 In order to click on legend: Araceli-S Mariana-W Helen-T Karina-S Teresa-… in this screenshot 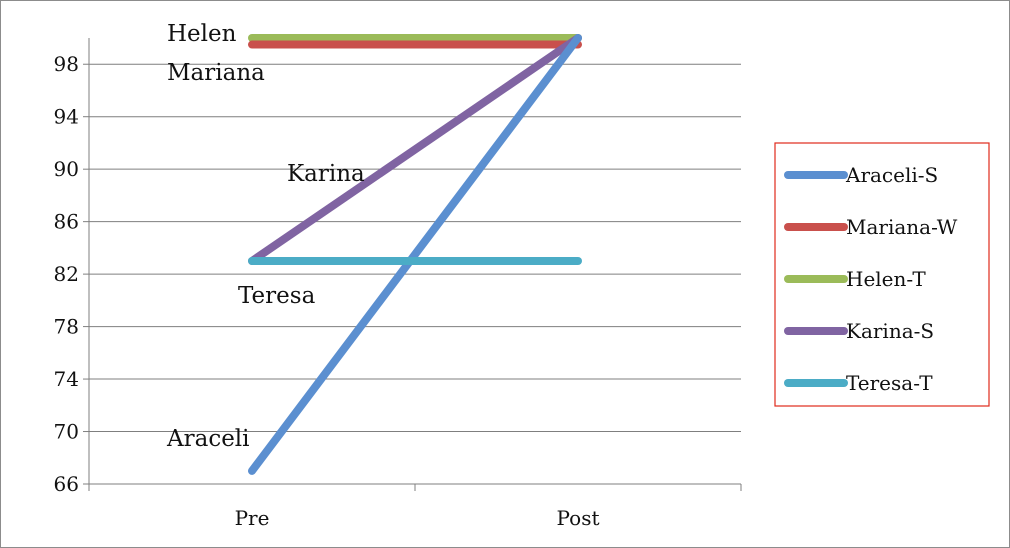, I will do `click(882, 274)`.